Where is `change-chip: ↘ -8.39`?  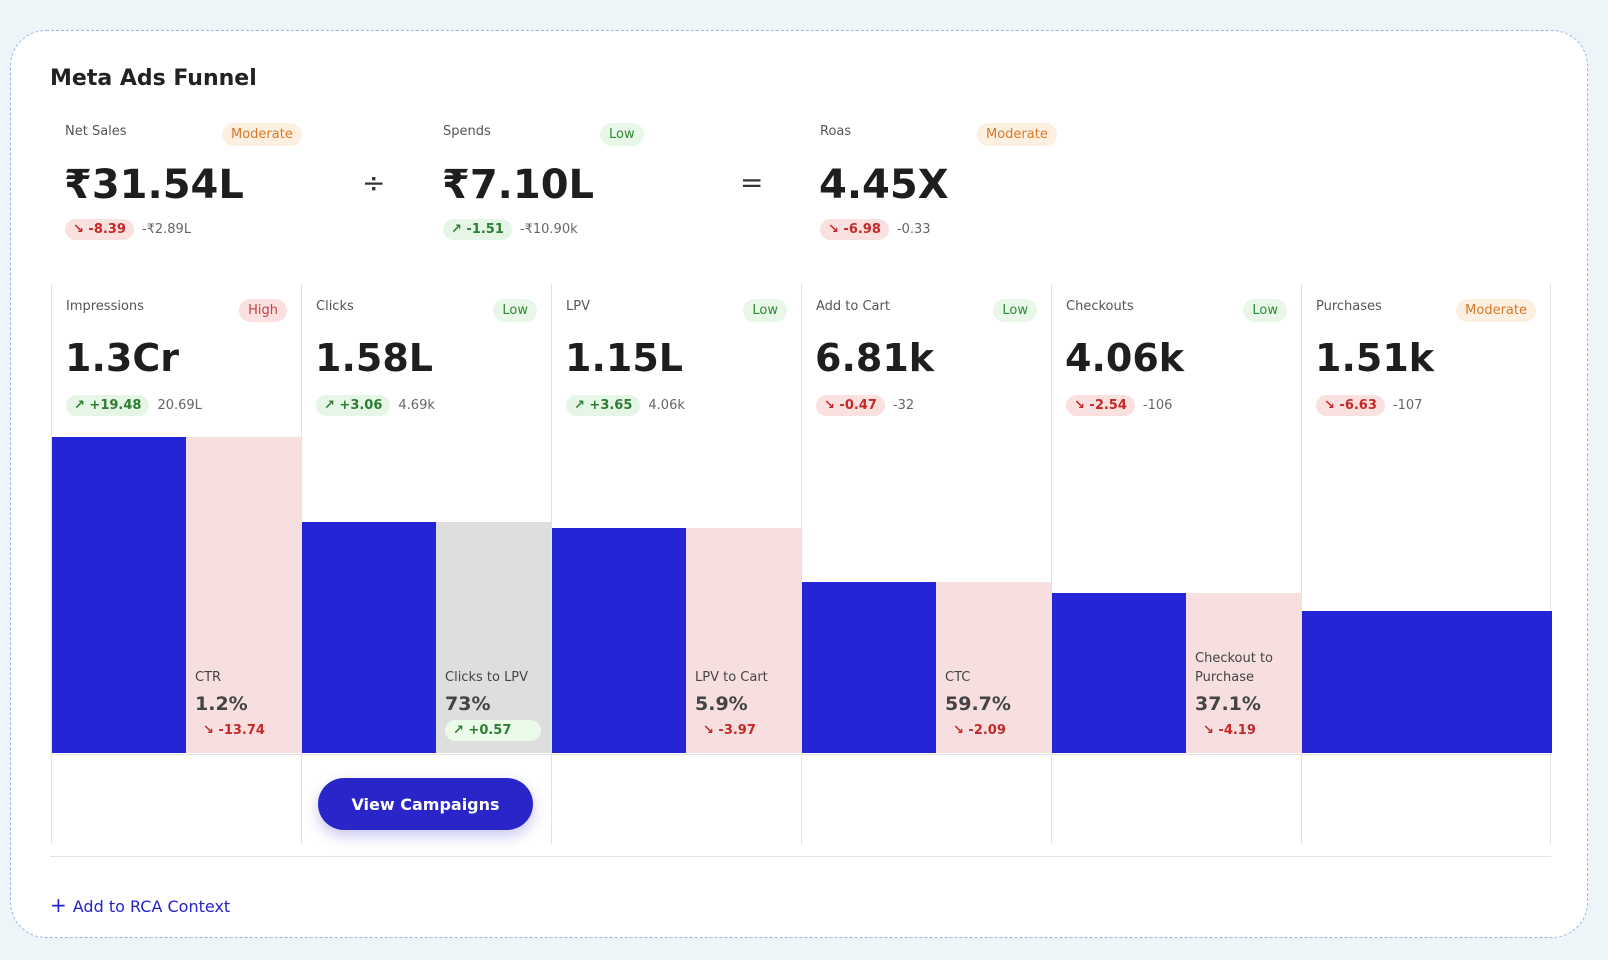
change-chip: ↘ -8.39 is located at coordinates (99, 229).